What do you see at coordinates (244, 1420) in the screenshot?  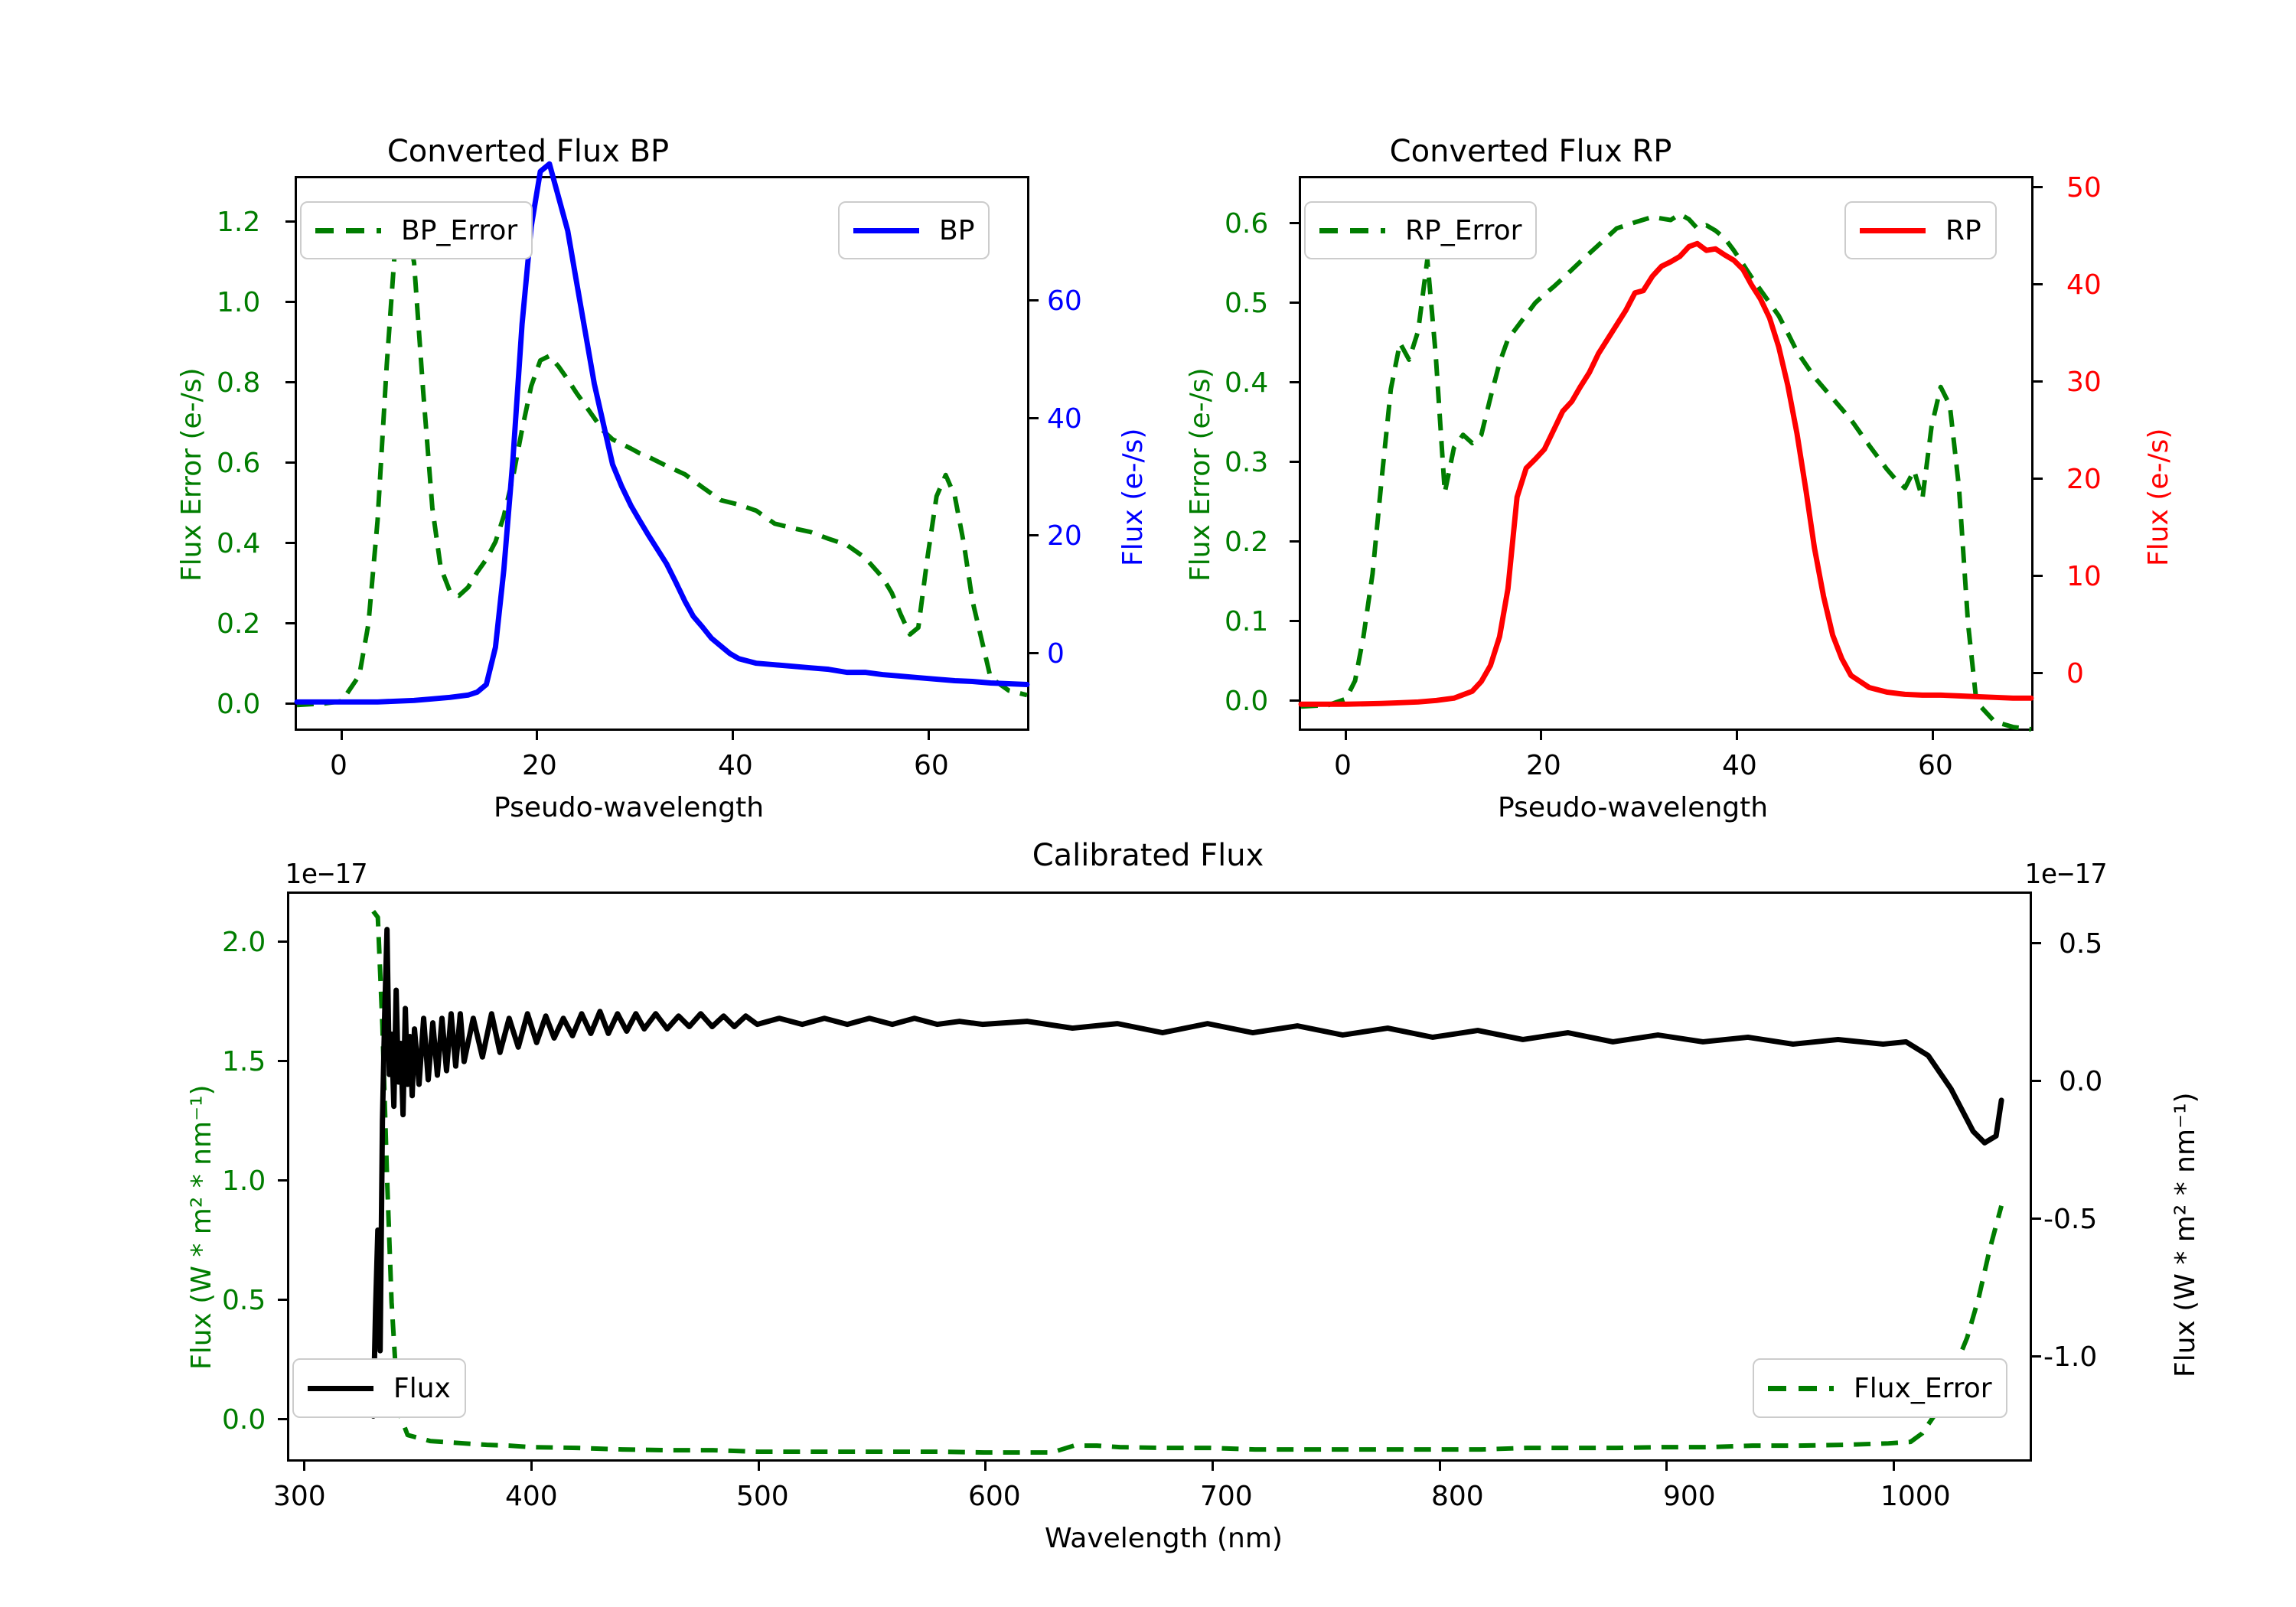 I see `calibrated-ytick-left-0.0: 0.0` at bounding box center [244, 1420].